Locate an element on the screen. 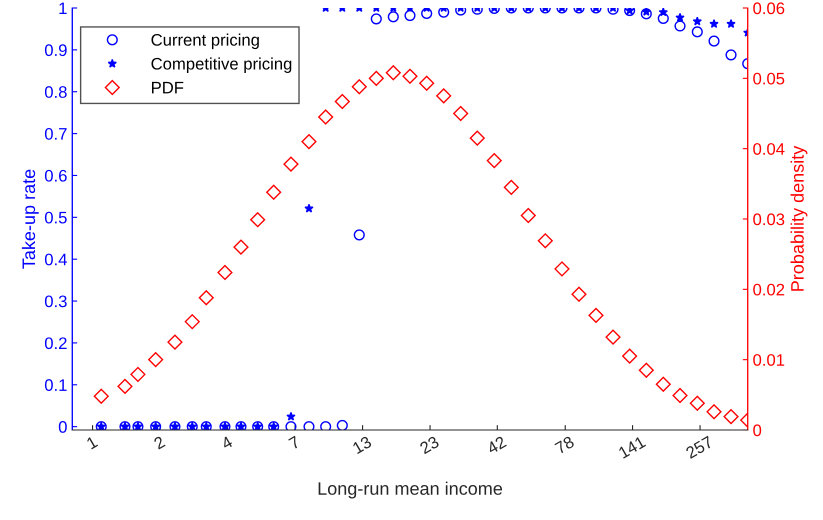 Image resolution: width=823 pixels, height=520 pixels. y-tick-label: 0.1 is located at coordinates (55, 385).